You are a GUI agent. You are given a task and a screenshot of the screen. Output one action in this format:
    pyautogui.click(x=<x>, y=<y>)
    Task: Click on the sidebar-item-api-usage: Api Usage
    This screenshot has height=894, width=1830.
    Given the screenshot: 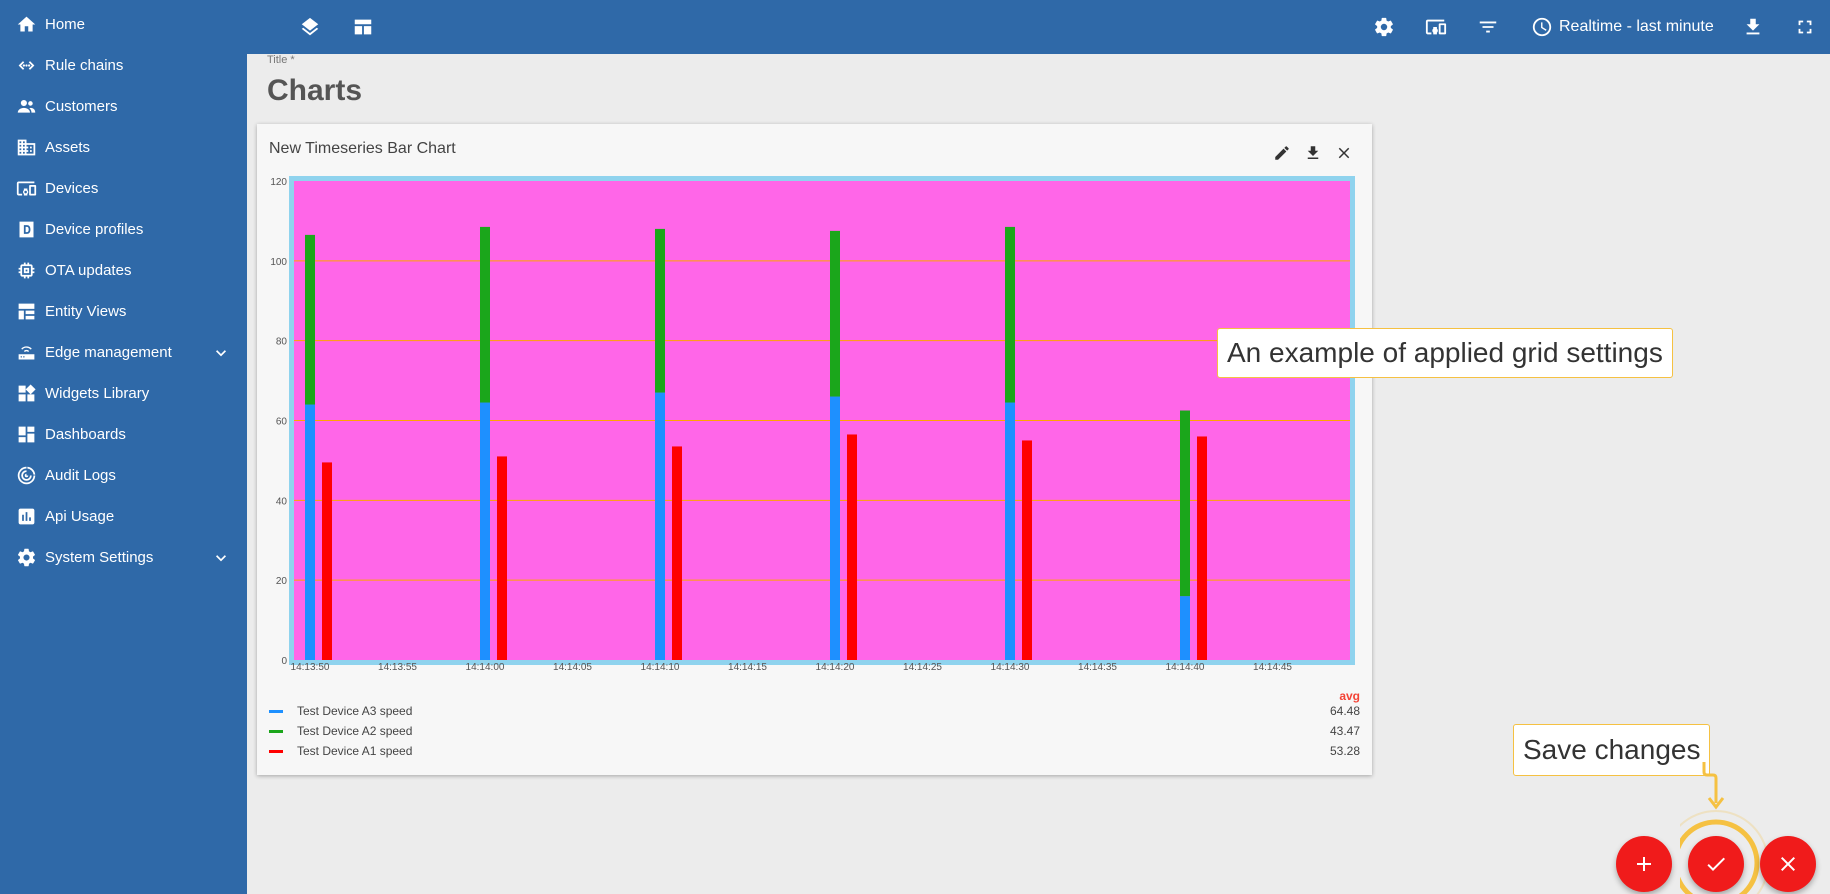 What is the action you would take?
    pyautogui.click(x=123, y=516)
    